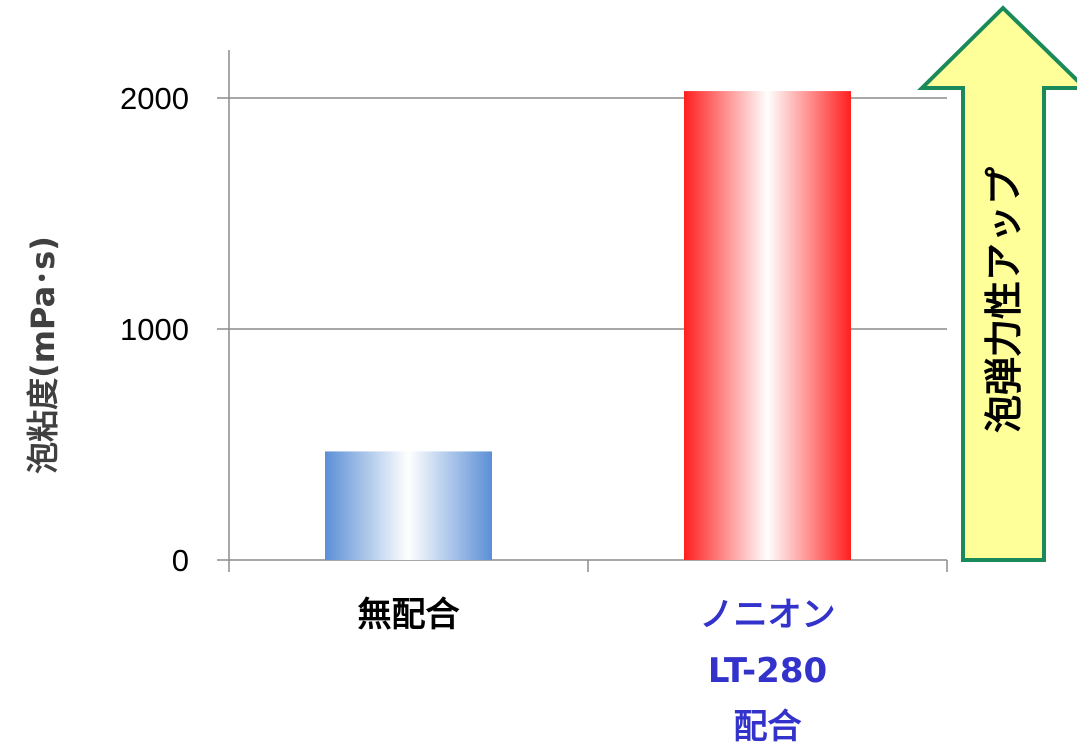 The height and width of the screenshot is (743, 1077). Describe the element at coordinates (597, 669) in the screenshot. I see `x-category-labels: 無配合 ノニオン LT-280 配合` at that location.